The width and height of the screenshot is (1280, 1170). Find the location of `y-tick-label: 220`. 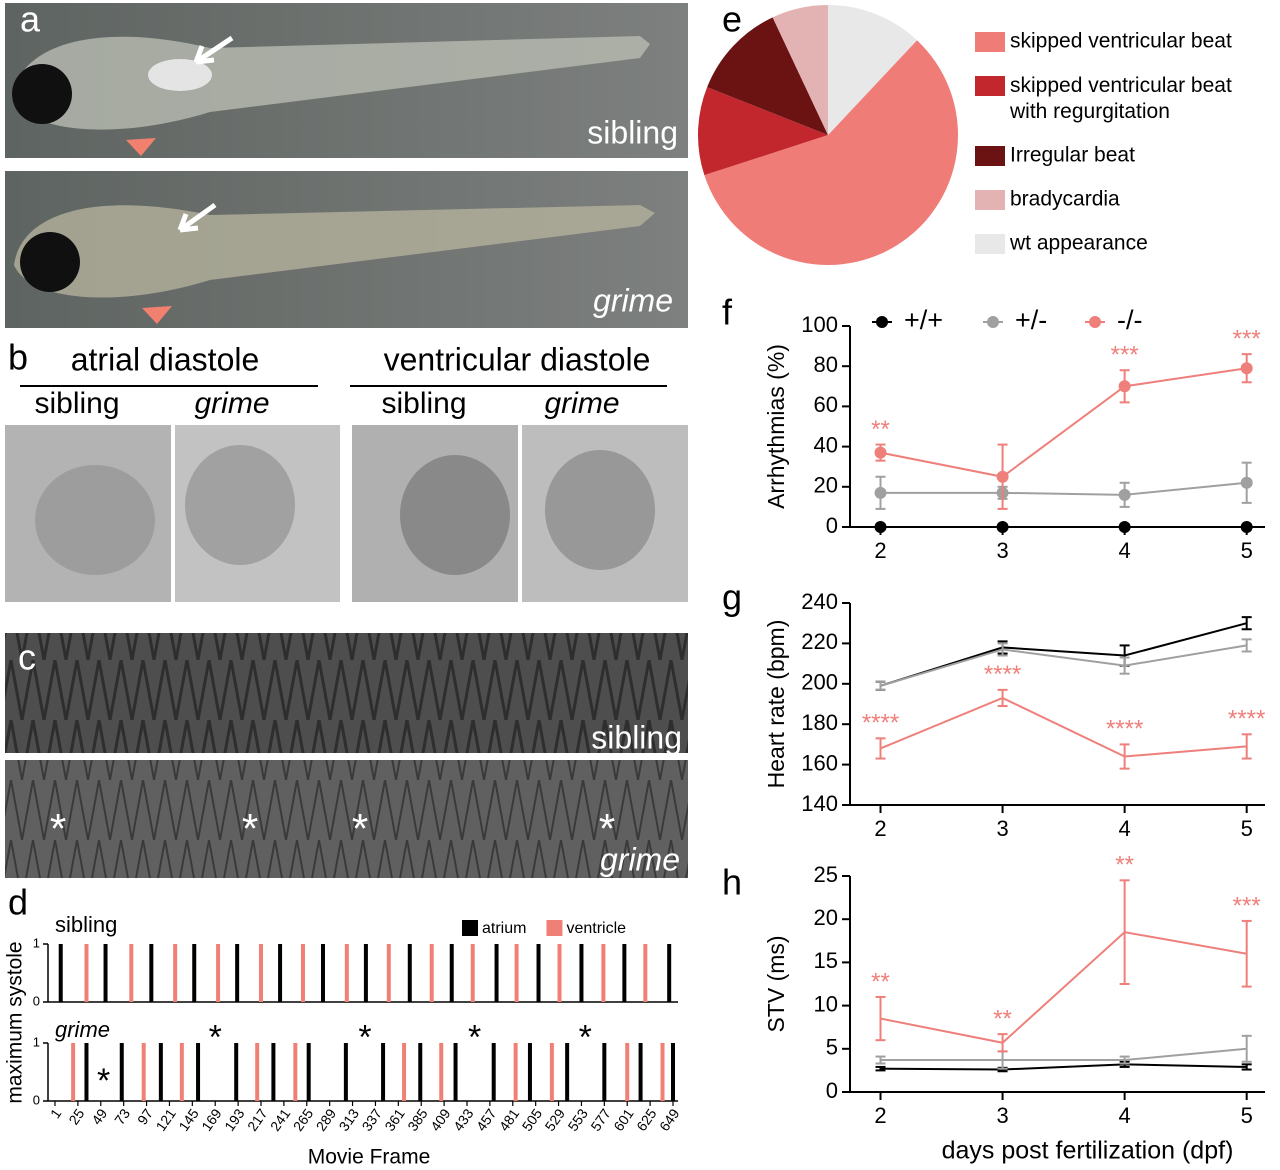

y-tick-label: 220 is located at coordinates (819, 641).